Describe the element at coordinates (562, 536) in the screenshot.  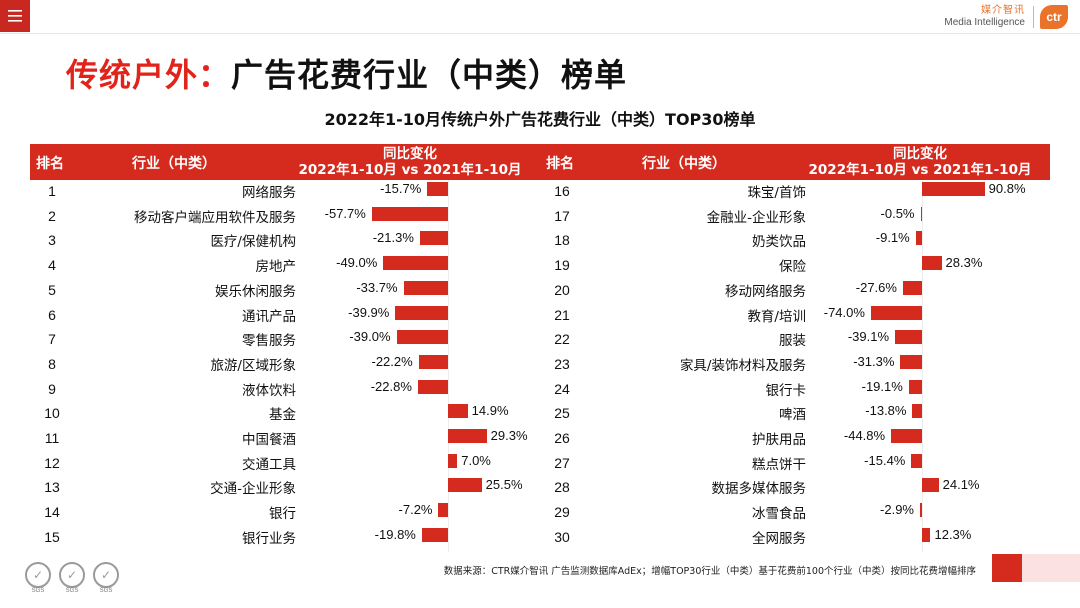
I see `rank-number: 30` at that location.